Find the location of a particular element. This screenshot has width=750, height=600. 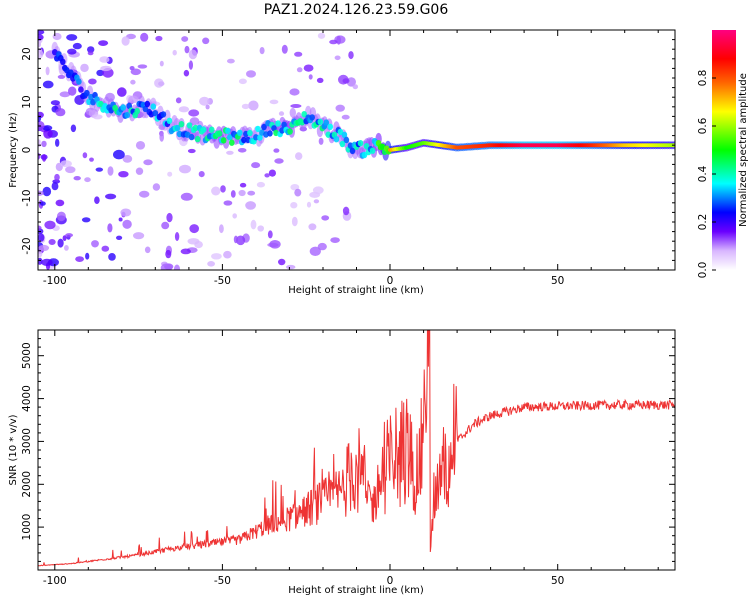

x-tick-label: 0 is located at coordinates (390, 581).